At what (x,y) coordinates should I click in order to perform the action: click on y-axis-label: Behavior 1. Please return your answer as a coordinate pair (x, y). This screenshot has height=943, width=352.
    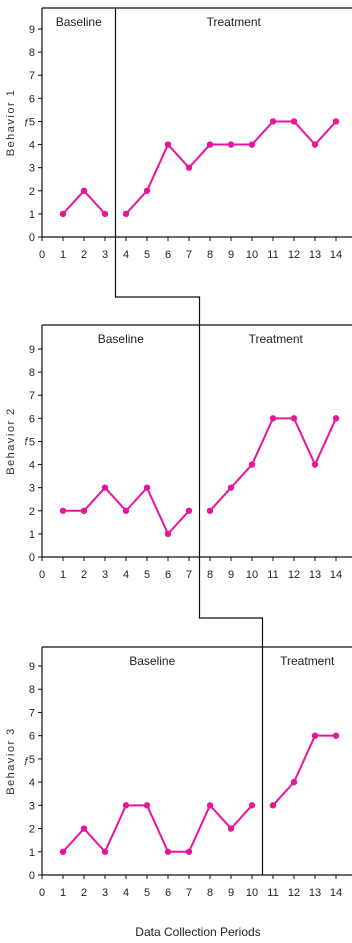
    Looking at the image, I should click on (11, 123).